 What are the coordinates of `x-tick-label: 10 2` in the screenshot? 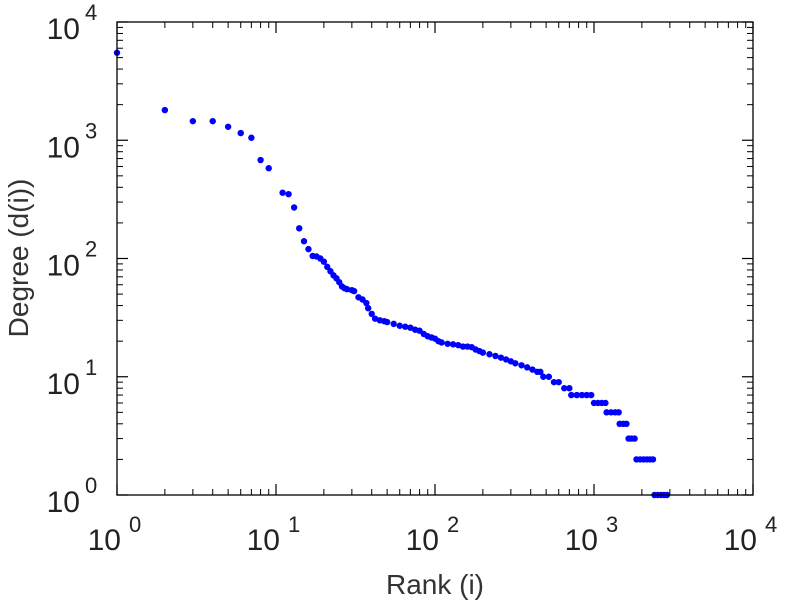 It's located at (433, 534).